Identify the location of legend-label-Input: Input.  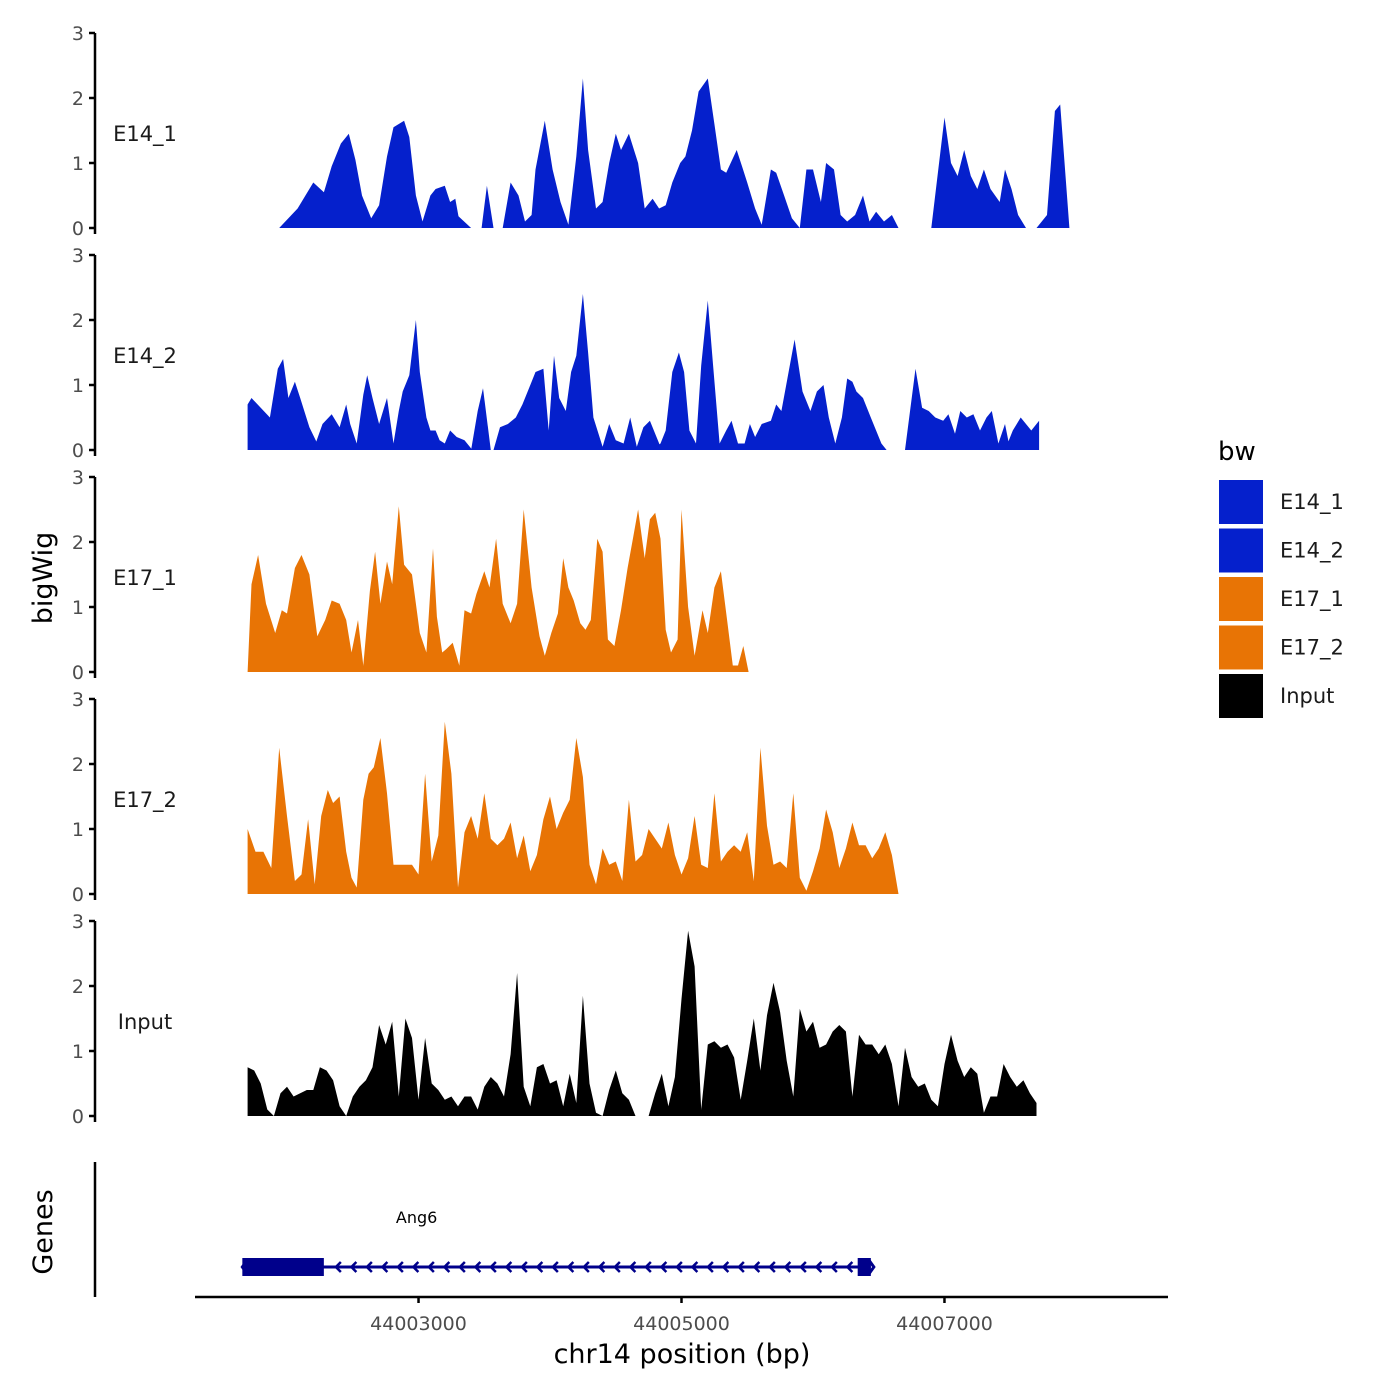
(1307, 696).